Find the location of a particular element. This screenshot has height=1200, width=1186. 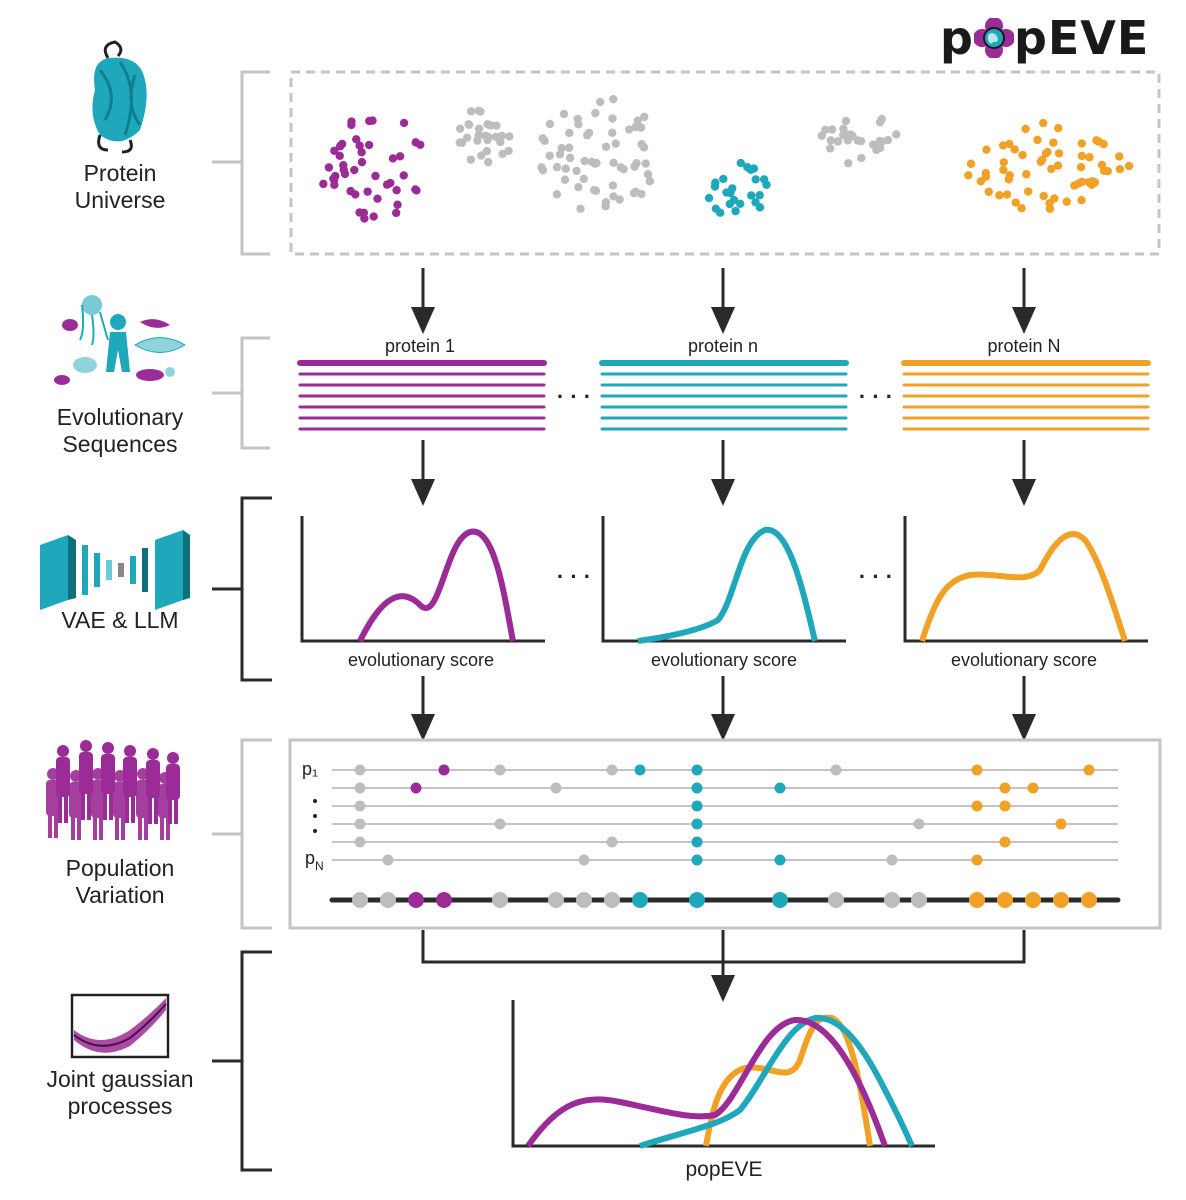

ellipsis: · · · is located at coordinates (876, 396).